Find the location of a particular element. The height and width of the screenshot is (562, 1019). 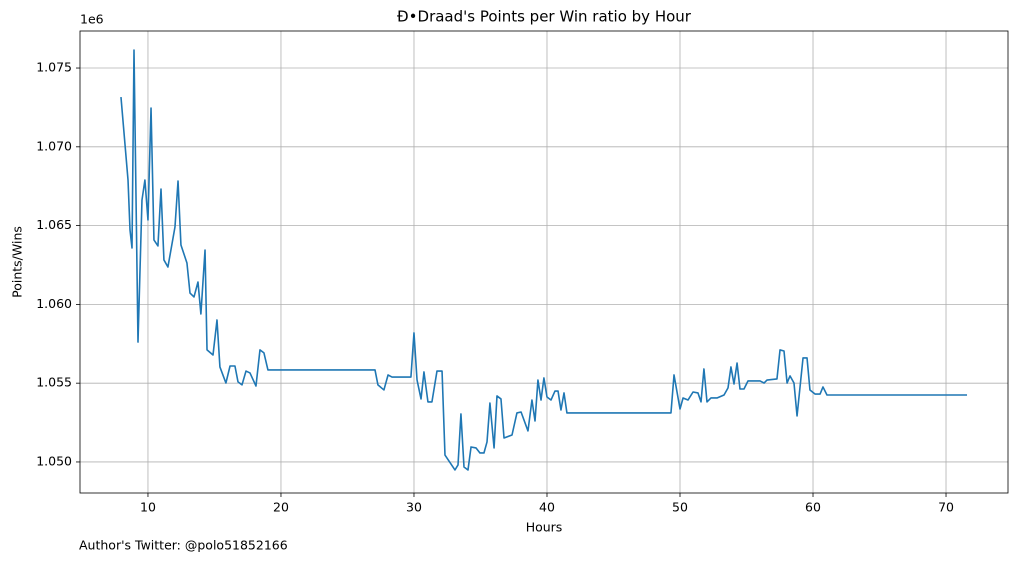

x-tick-label: 50 is located at coordinates (680, 507).